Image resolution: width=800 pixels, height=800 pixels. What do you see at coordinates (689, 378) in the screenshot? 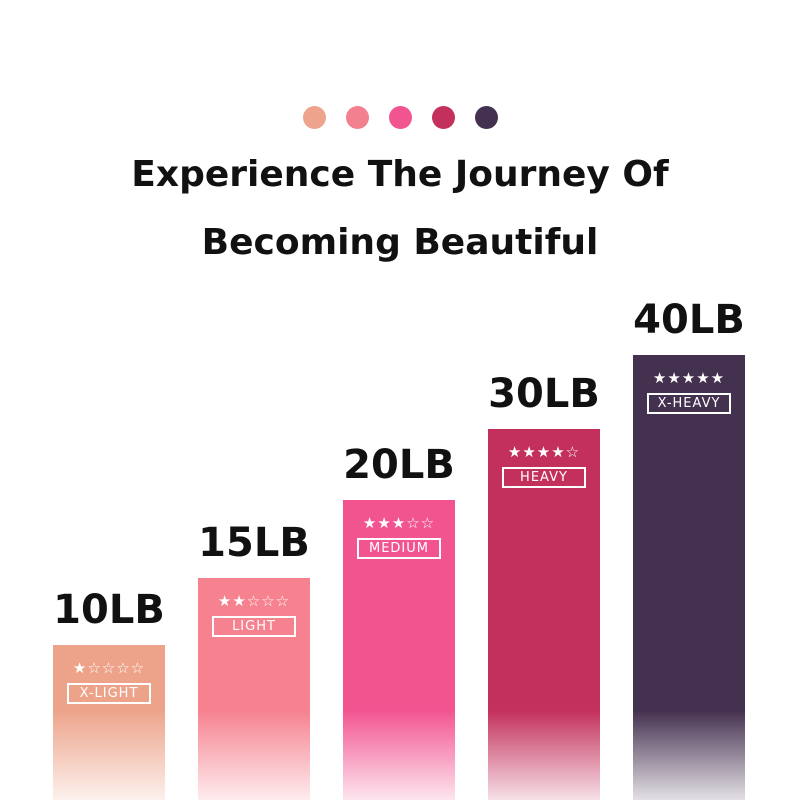
I see `star-rating-icon: ★★★★★` at bounding box center [689, 378].